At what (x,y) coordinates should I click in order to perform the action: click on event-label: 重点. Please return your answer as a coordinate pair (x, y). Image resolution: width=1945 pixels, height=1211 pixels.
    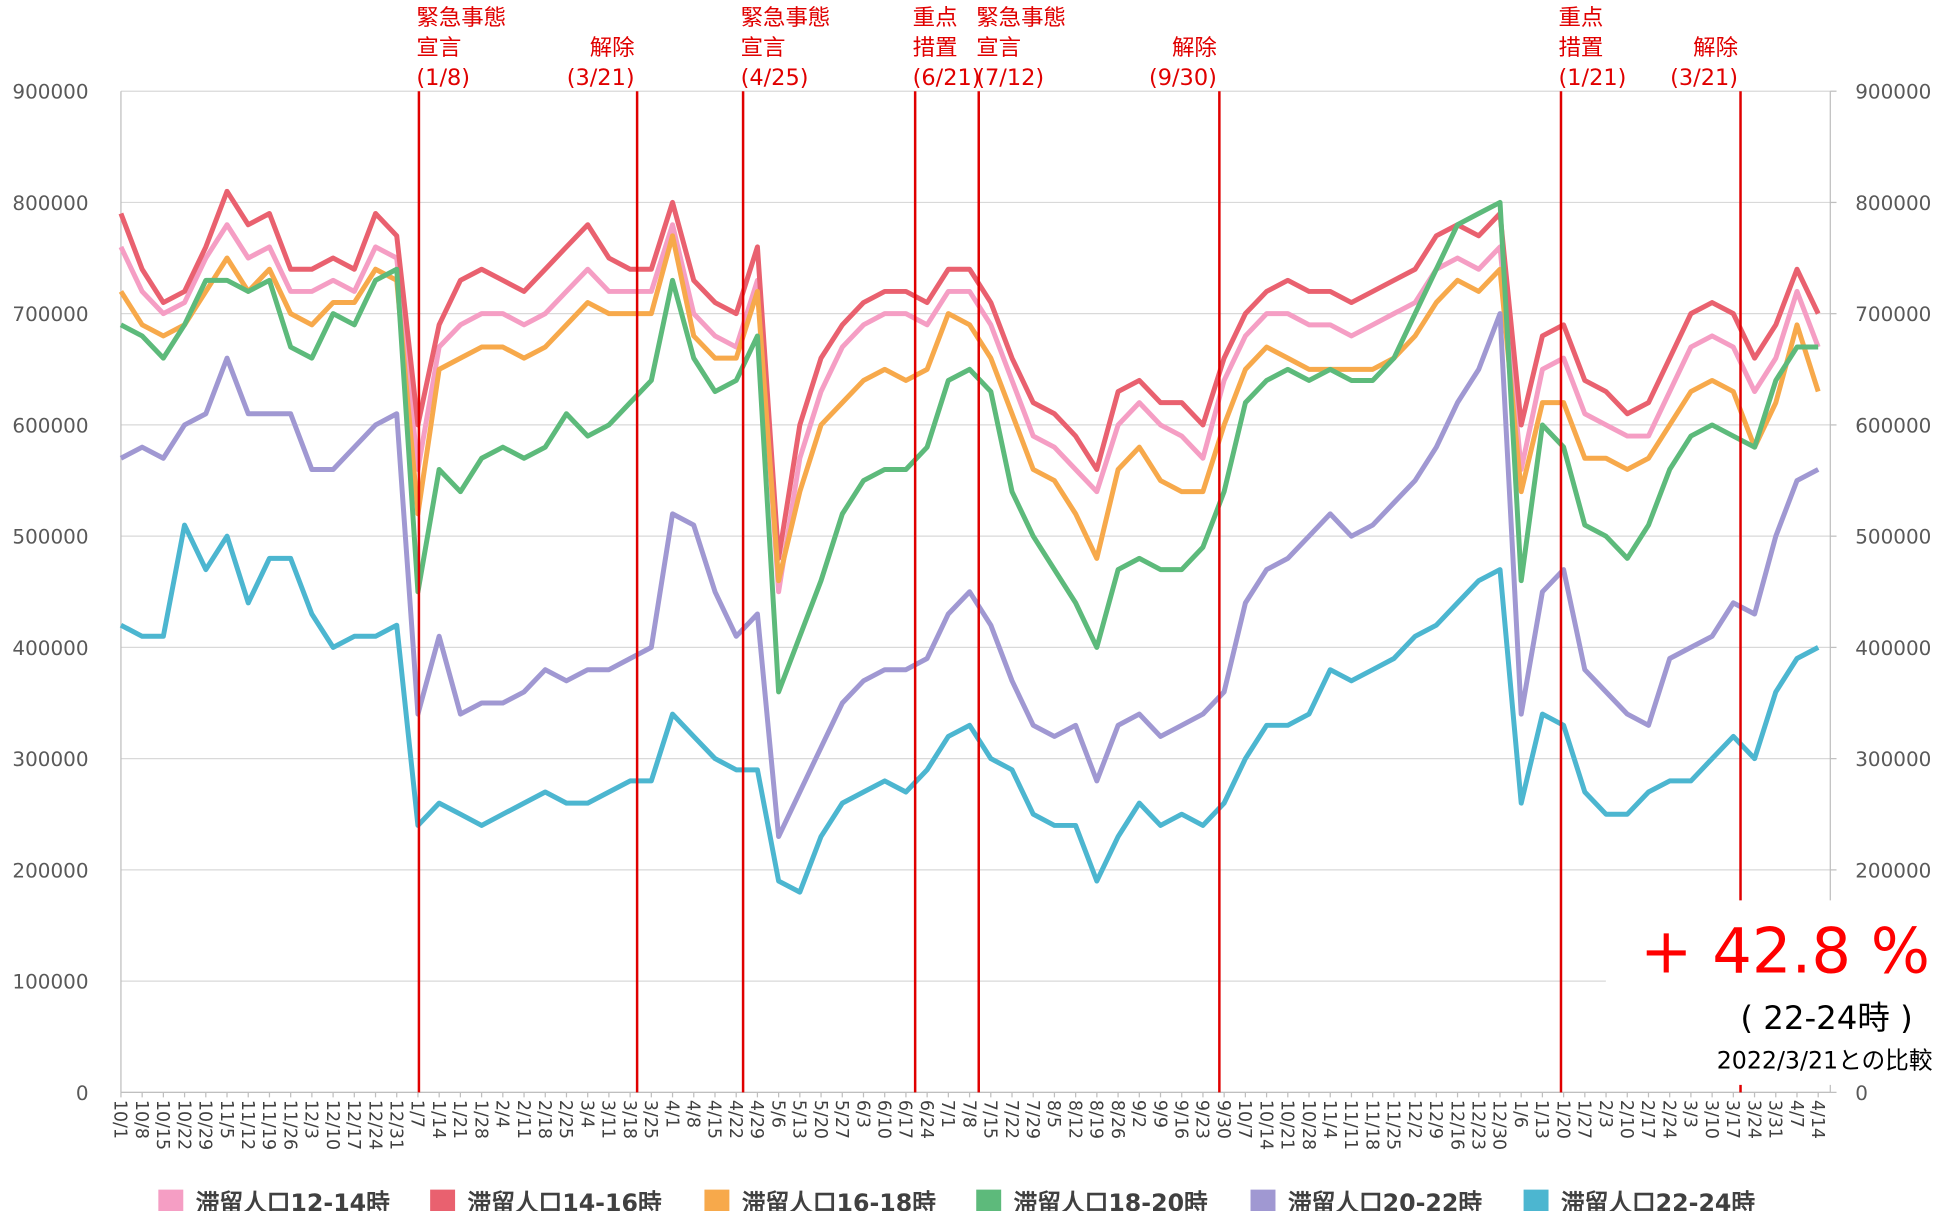
    Looking at the image, I should click on (1580, 18).